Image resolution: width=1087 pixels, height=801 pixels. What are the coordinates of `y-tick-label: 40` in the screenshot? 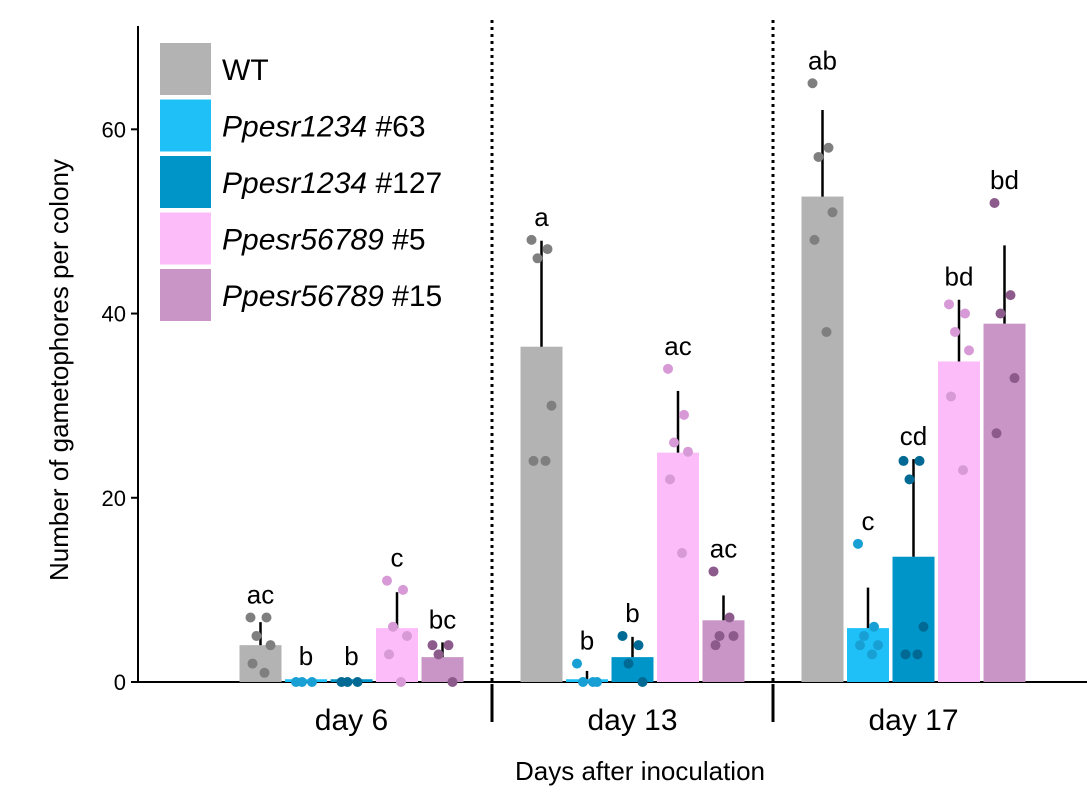 It's located at (114, 314).